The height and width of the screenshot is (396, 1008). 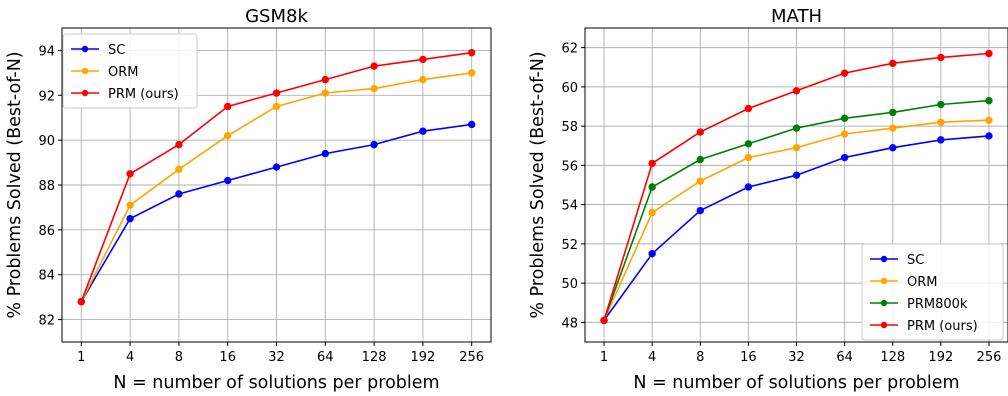 I want to click on chart2-y-tick-label: 54, so click(x=569, y=206).